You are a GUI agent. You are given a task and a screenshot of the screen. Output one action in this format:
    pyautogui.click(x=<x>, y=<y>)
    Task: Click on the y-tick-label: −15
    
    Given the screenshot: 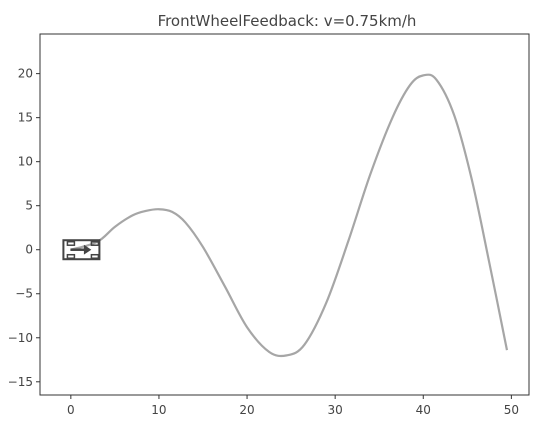 What is the action you would take?
    pyautogui.click(x=20, y=382)
    